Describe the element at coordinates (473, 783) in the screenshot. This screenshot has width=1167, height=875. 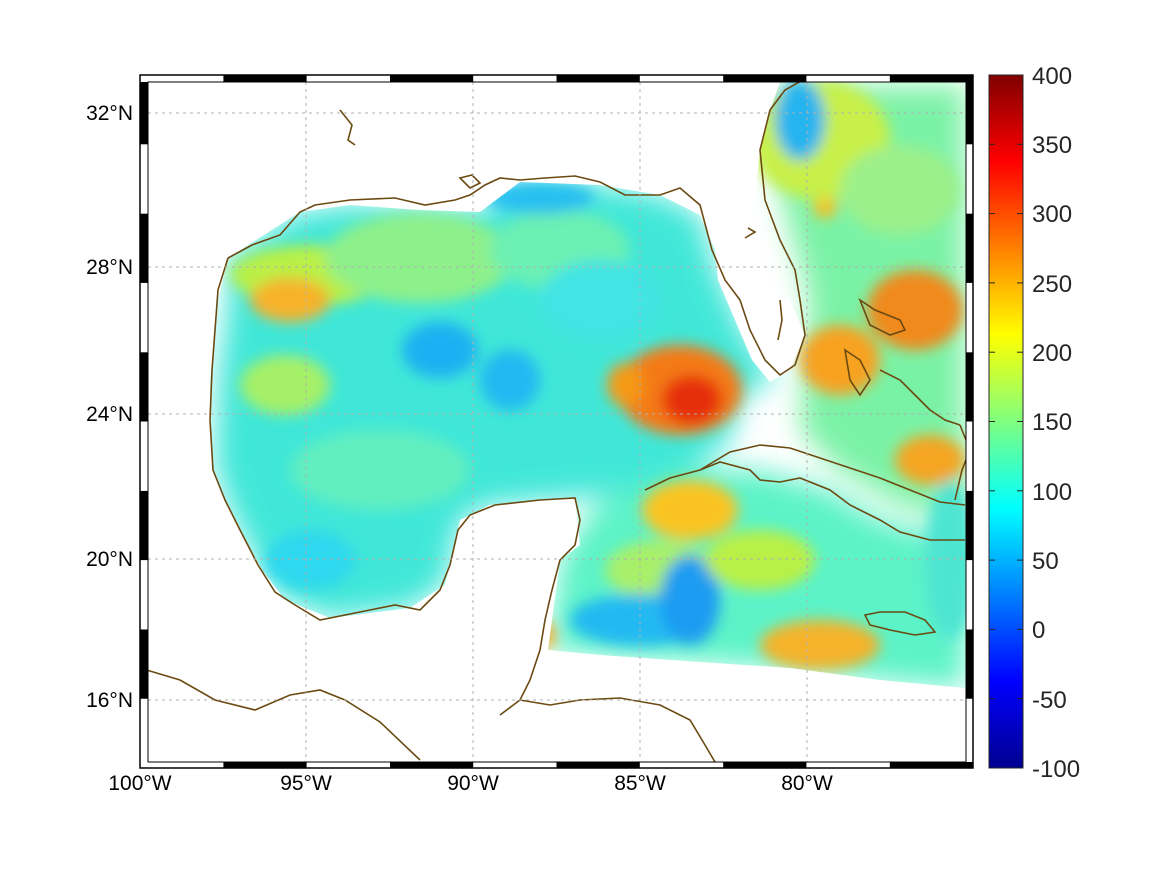
I see `lon-tick-90w: 90°W` at that location.